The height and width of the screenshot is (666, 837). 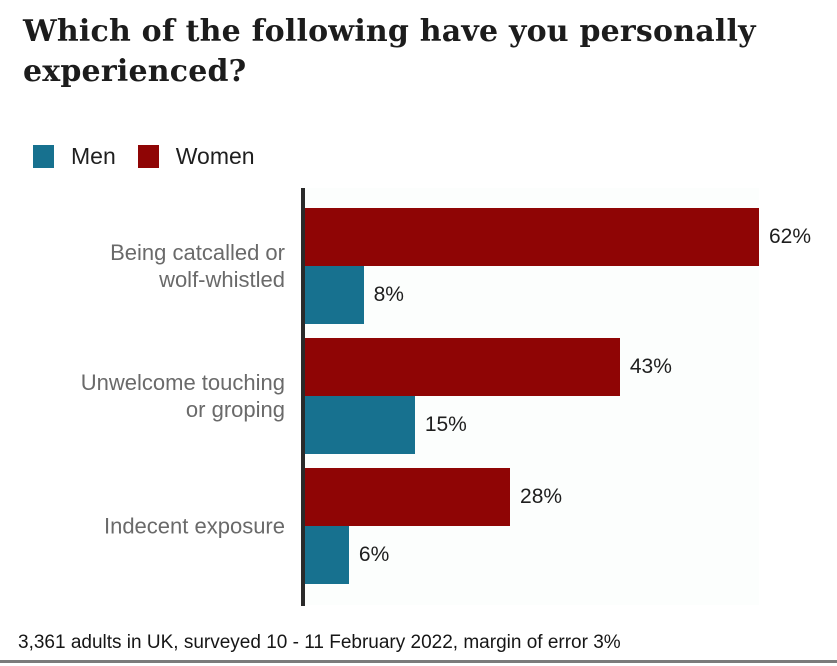 What do you see at coordinates (445, 424) in the screenshot?
I see `men-value-label: 15%` at bounding box center [445, 424].